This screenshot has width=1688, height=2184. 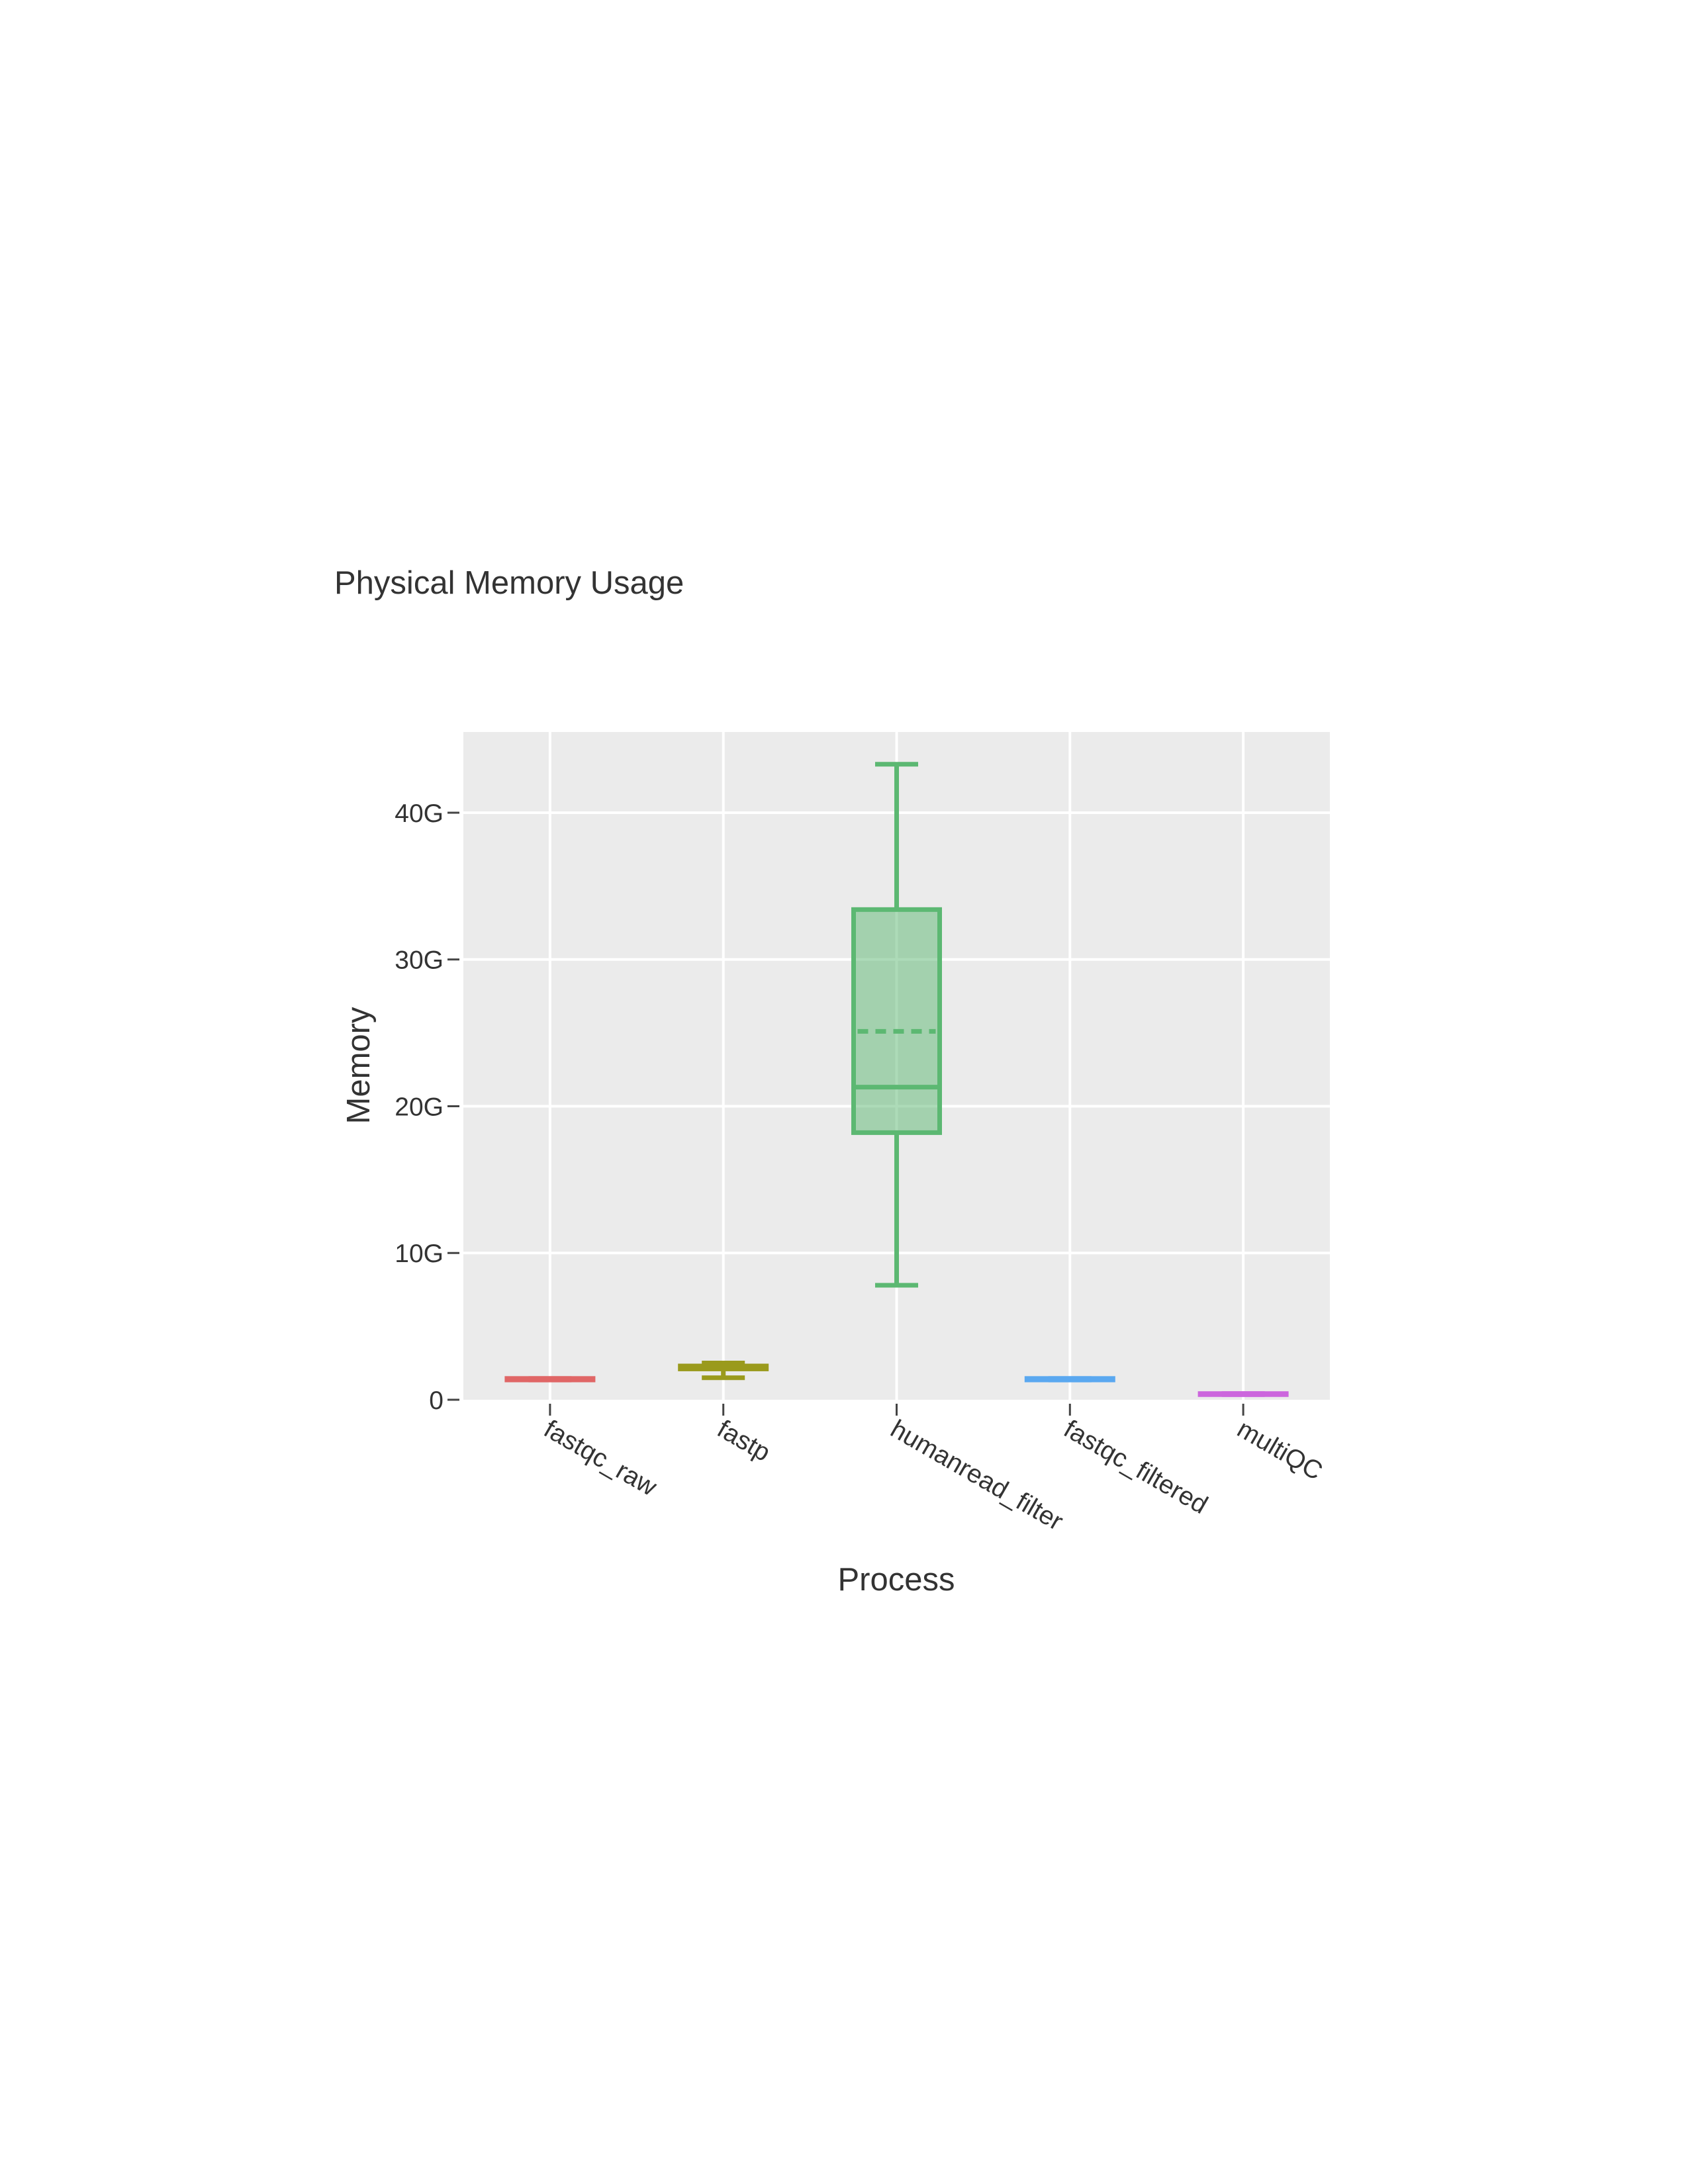 I want to click on box-series, so click(x=896, y=1079).